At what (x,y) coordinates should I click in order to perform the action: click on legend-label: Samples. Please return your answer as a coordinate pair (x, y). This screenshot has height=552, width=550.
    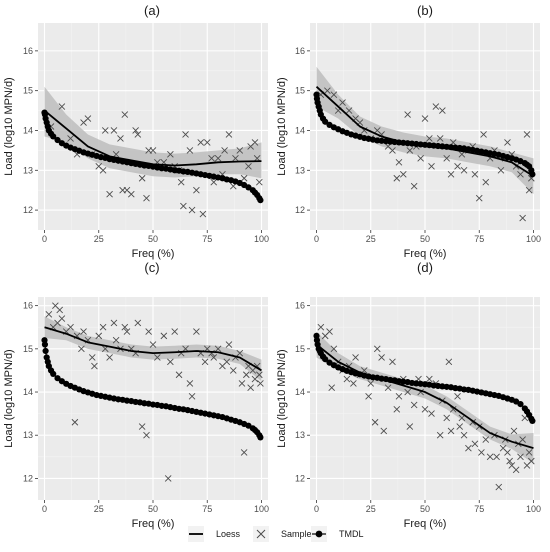
    Looking at the image, I should click on (299, 534).